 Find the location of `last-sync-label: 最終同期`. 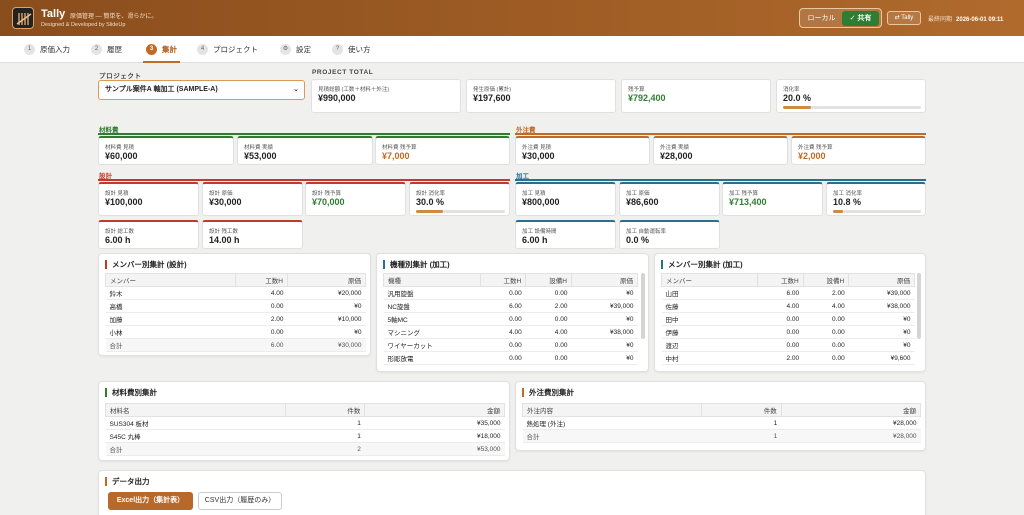

last-sync-label: 最終同期 is located at coordinates (940, 20).